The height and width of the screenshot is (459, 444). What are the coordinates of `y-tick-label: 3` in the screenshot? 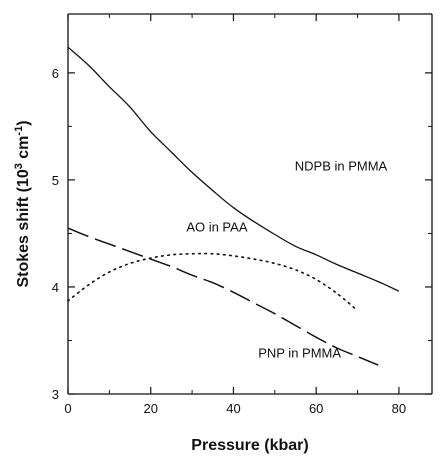 It's located at (55, 394).